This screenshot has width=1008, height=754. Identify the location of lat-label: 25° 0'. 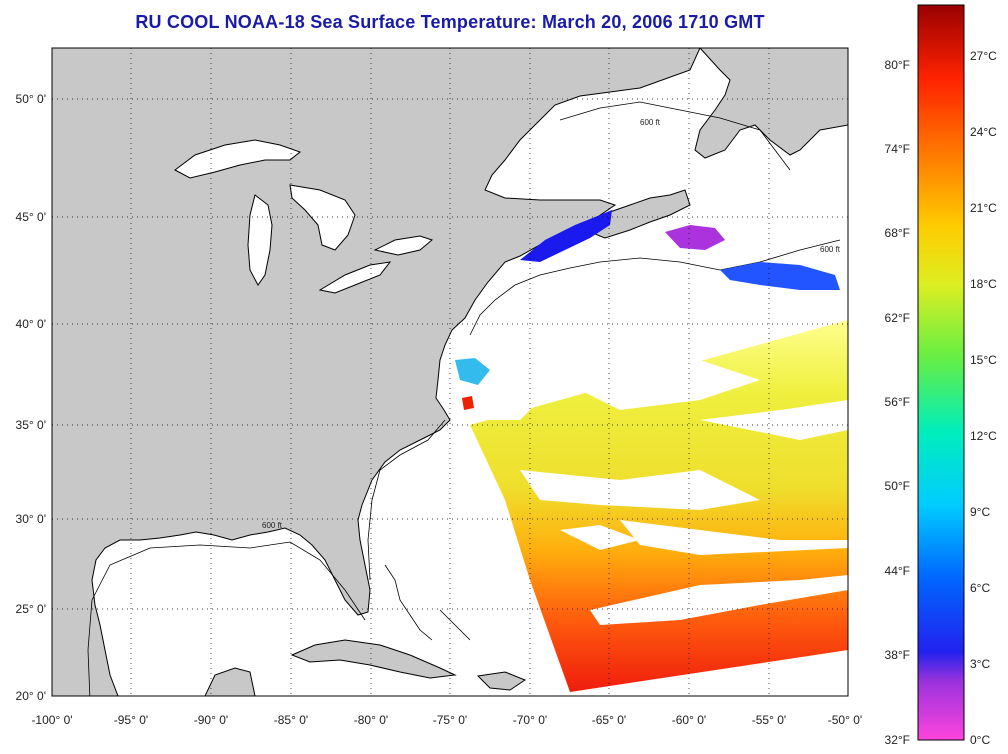
(31, 609).